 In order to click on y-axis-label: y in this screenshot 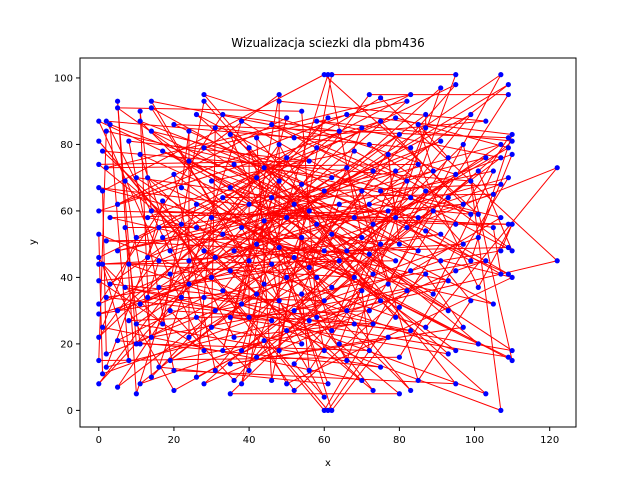, I will do `click(33, 242)`.